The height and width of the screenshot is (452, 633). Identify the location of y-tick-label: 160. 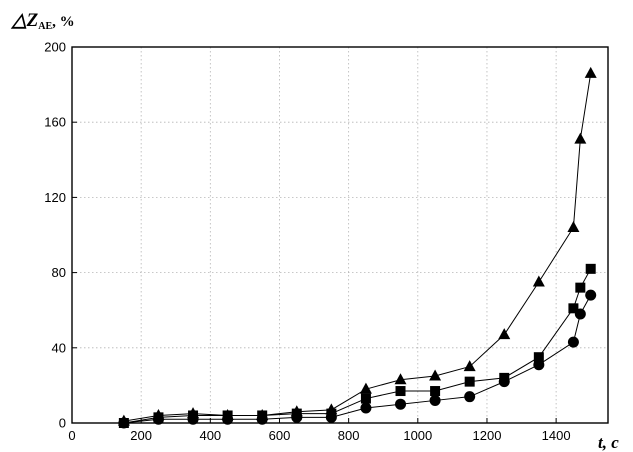
(55, 122).